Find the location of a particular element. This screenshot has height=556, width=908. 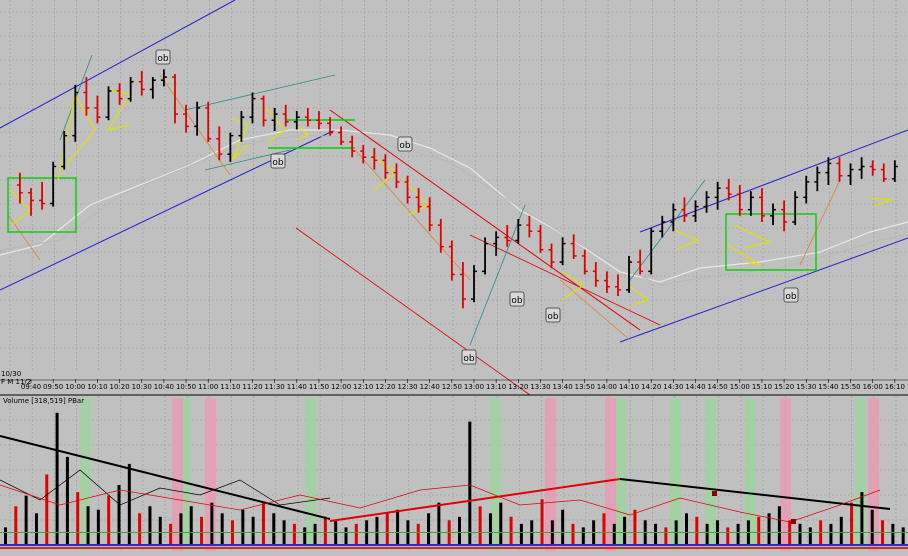

time-tick-label: 15:20 is located at coordinates (784, 387).